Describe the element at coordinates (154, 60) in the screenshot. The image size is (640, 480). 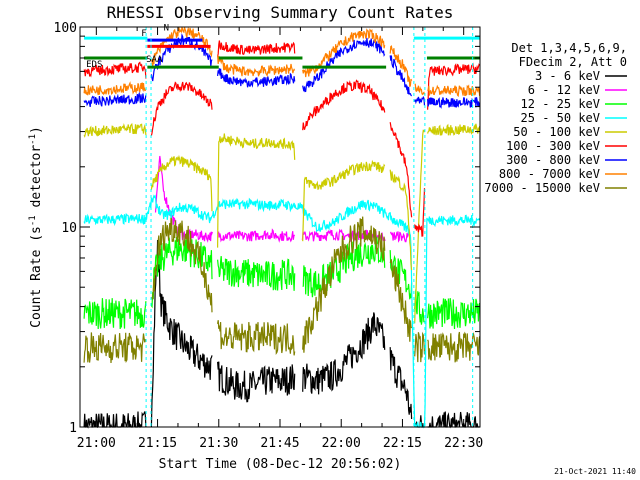
I see `flag-label-saa: SAA` at that location.